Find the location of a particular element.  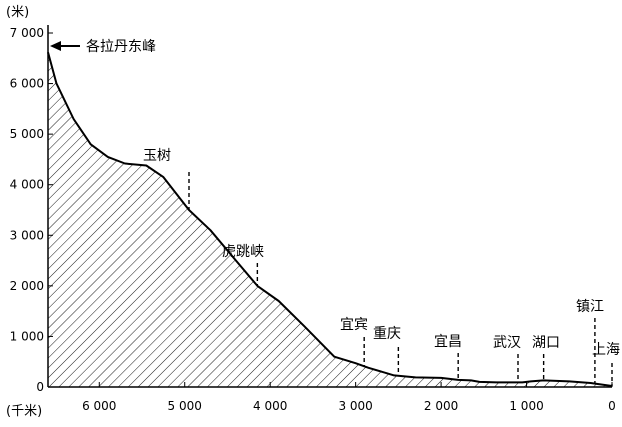

y-tick-label: 6 000 is located at coordinates (27, 84).